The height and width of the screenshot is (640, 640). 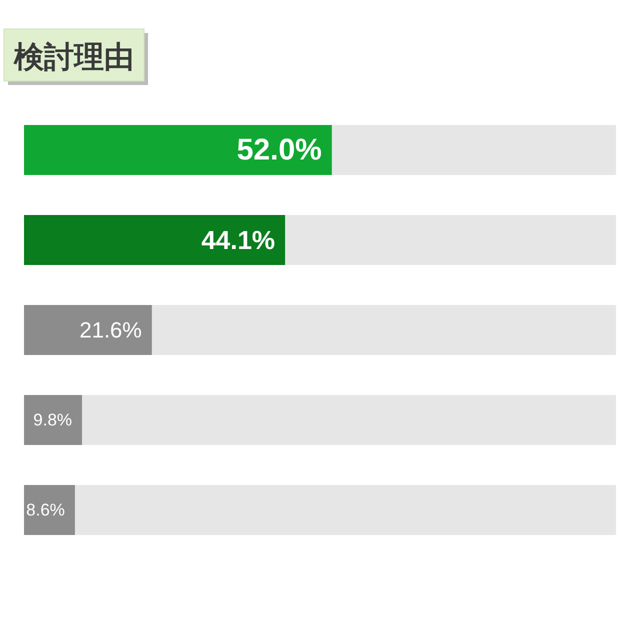 I want to click on chart-title: 検討理由, so click(x=73, y=57).